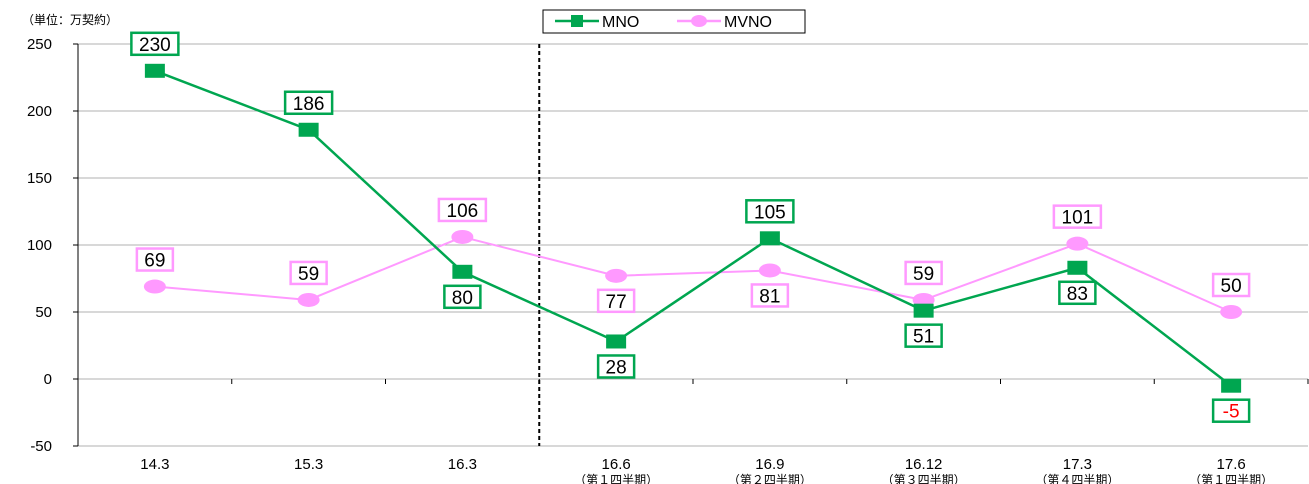 The width and height of the screenshot is (1309, 484). Describe the element at coordinates (924, 478) in the screenshot. I see `x-tick-sublabel: （第３四半期）` at that location.